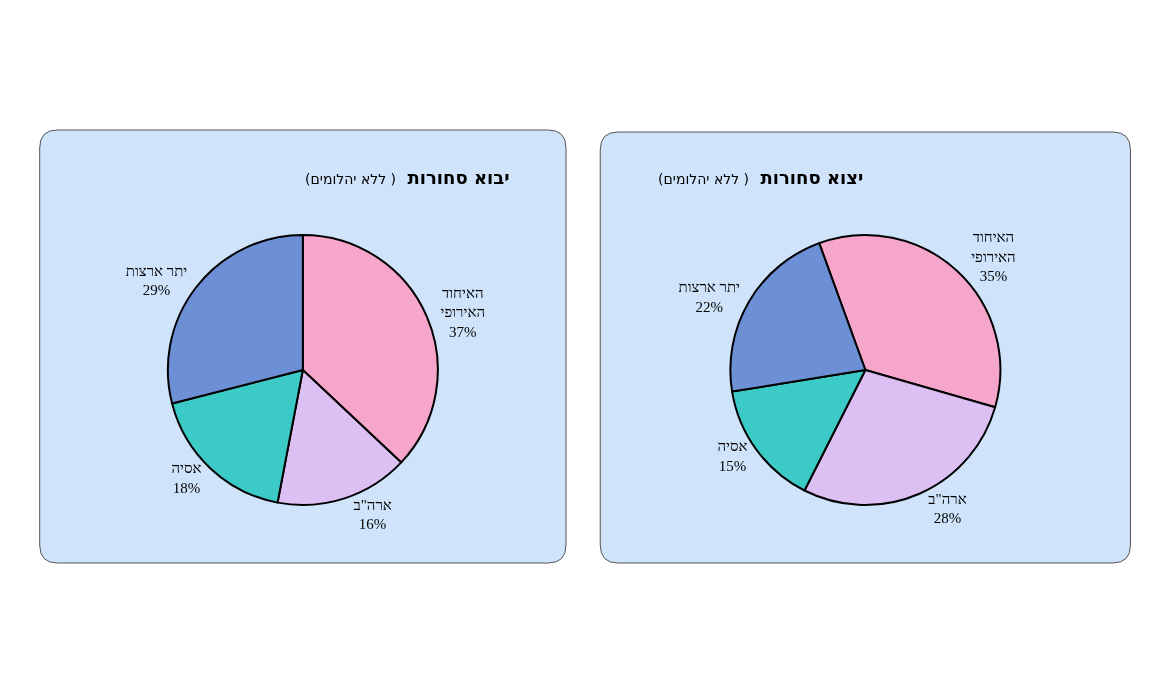  I want to click on data-label: 28%, so click(947, 518).